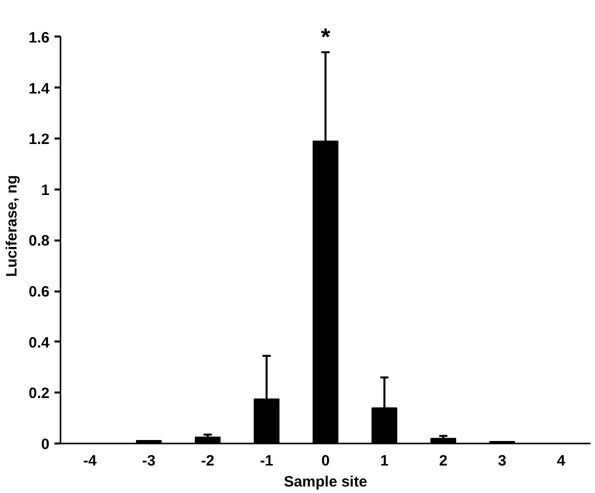 This screenshot has height=493, width=595. Describe the element at coordinates (502, 461) in the screenshot. I see `x-tick-label: 3` at that location.